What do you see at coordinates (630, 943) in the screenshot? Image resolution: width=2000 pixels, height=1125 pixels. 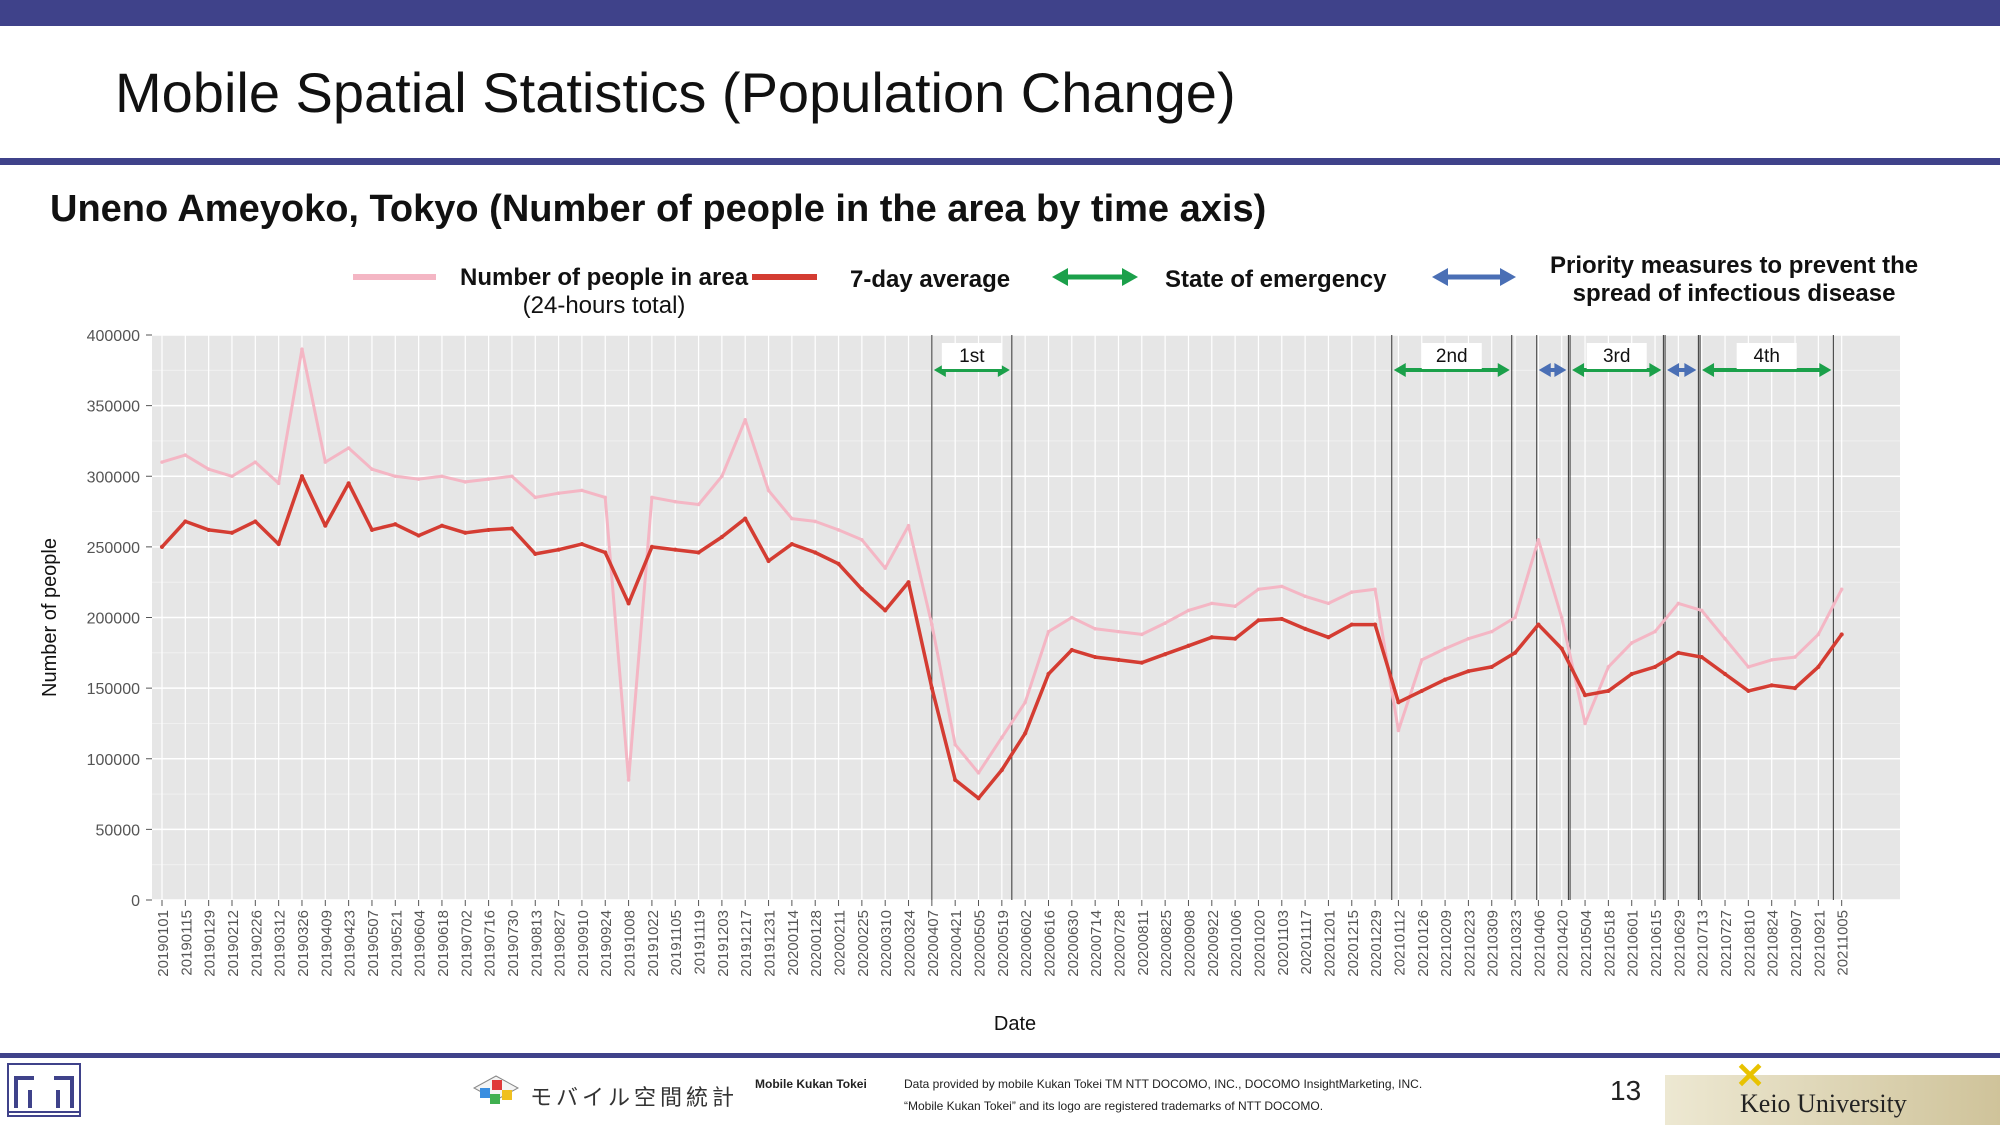 I see `x-tick-label: 20191008` at bounding box center [630, 943].